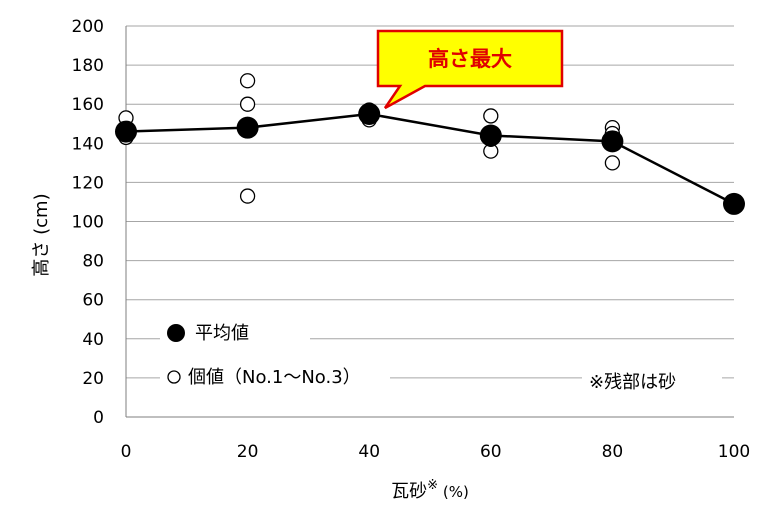 Image resolution: width=775 pixels, height=529 pixels. Describe the element at coordinates (88, 27) in the screenshot. I see `y-tick-label: 200` at that location.